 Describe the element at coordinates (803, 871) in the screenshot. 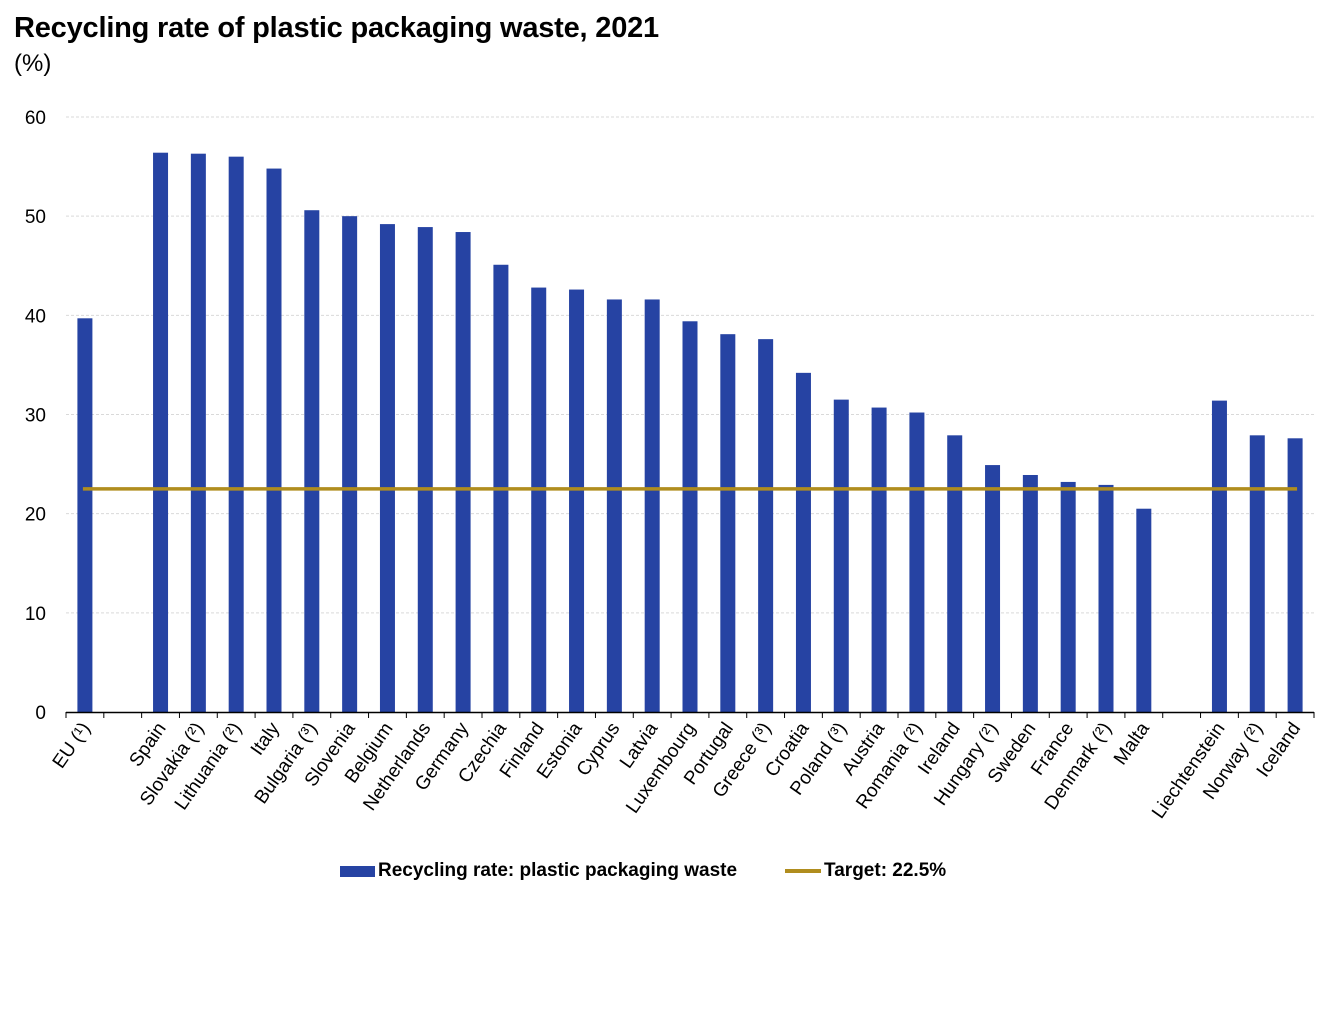

I see `legend-target-swatch` at that location.